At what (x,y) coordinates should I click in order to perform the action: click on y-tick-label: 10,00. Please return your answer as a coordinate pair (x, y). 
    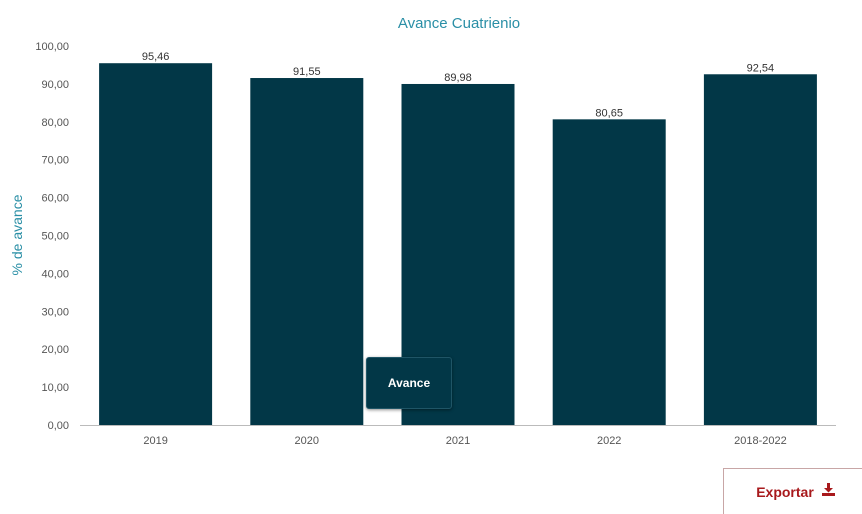
    Looking at the image, I should click on (55, 388).